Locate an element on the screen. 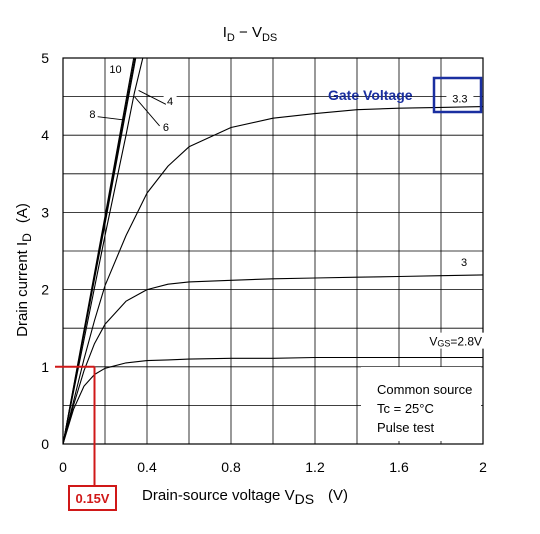 The width and height of the screenshot is (540, 534). x-tick-label: 1.6 is located at coordinates (399, 467).